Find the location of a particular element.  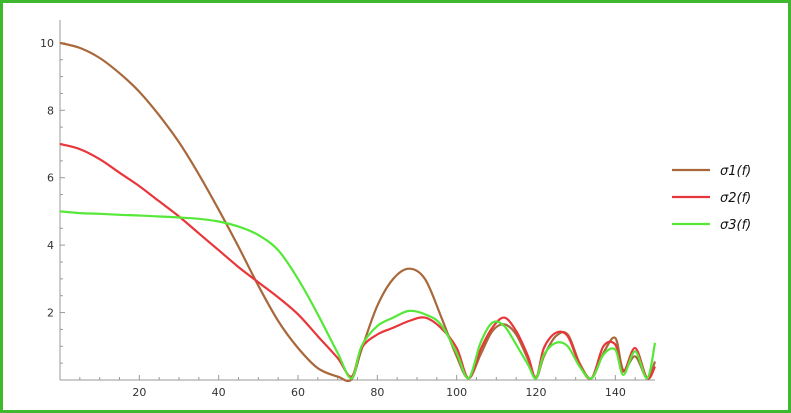

x-tick-label: 140 is located at coordinates (615, 392).